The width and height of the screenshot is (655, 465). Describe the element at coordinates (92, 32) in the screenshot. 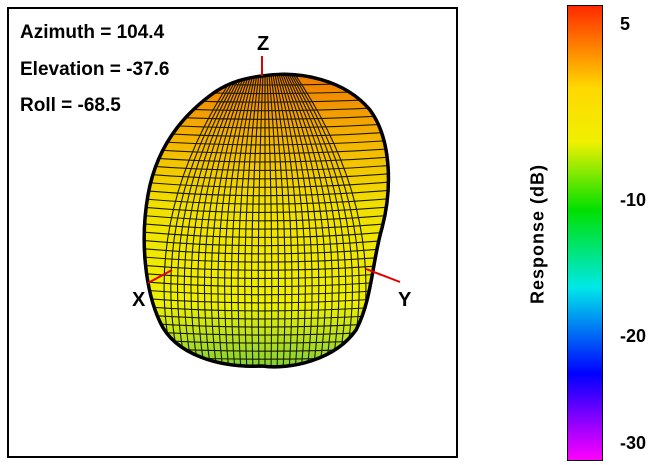

I see `azimuth-label: Azimuth = 104.4` at that location.